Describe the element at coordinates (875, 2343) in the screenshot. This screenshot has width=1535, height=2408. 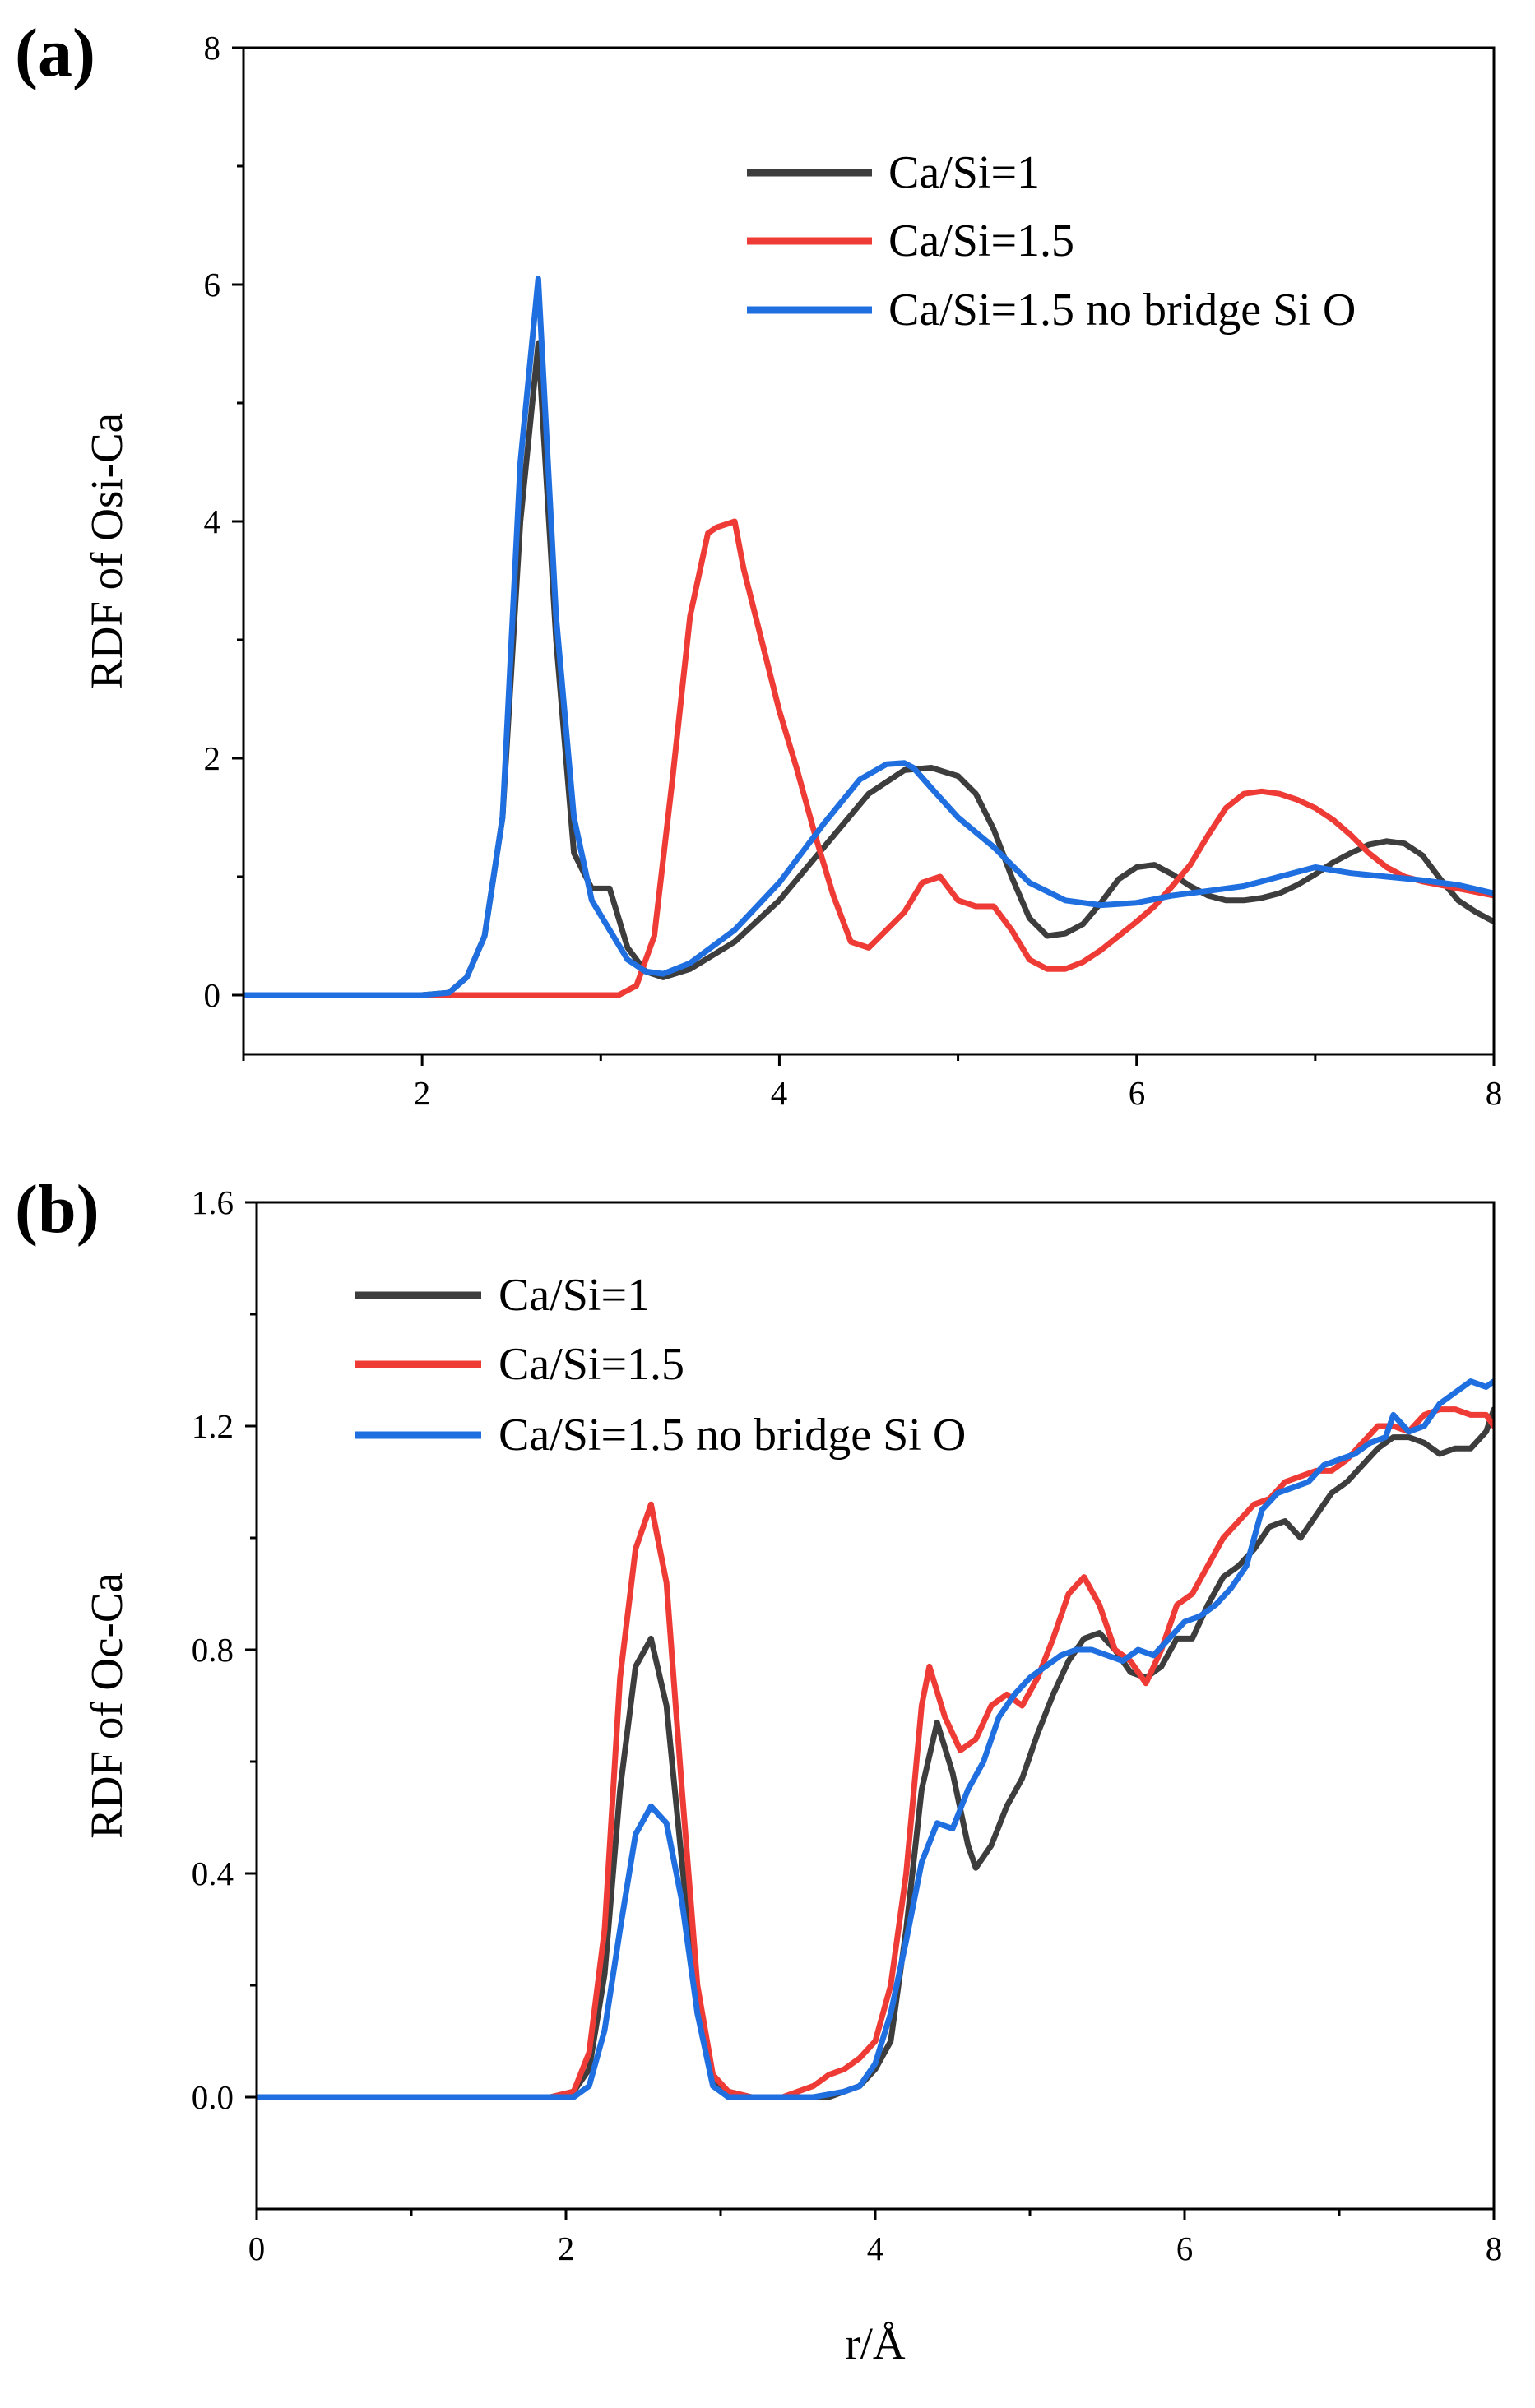
I see `panel-b-xlabel: r/Å` at that location.